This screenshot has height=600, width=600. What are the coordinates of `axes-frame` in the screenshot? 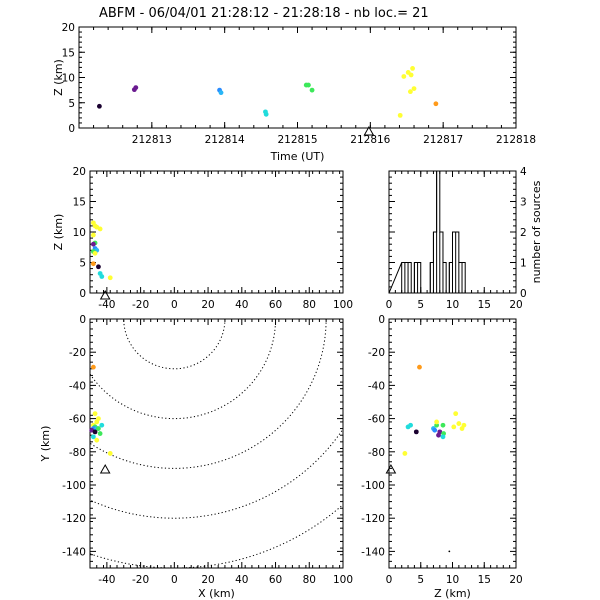 It's located at (452, 443).